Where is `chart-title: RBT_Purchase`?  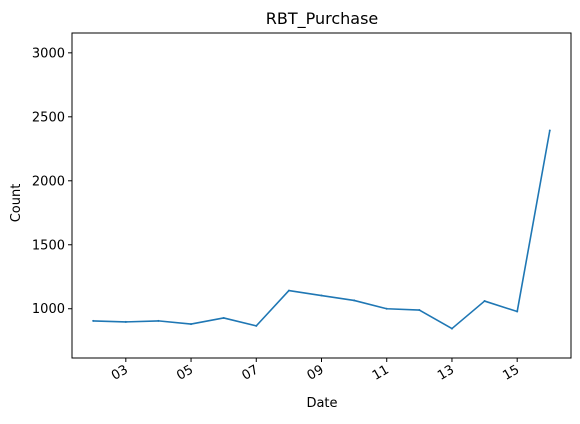
chart-title: RBT_Purchase is located at coordinates (322, 19).